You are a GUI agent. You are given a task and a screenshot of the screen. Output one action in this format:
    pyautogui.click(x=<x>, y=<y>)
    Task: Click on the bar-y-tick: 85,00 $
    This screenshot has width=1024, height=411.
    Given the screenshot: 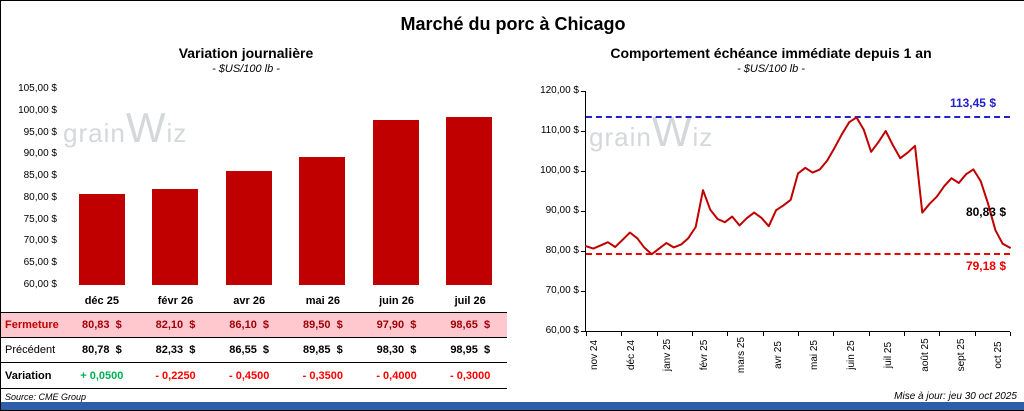 What is the action you would take?
    pyautogui.click(x=40, y=176)
    